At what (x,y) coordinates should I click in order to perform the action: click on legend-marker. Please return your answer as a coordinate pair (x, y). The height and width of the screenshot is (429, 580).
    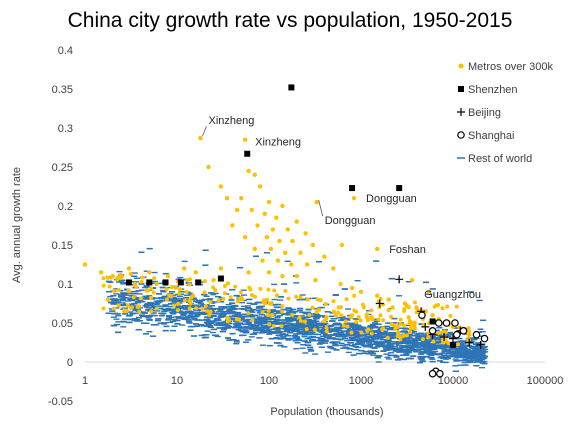
    Looking at the image, I should click on (461, 66).